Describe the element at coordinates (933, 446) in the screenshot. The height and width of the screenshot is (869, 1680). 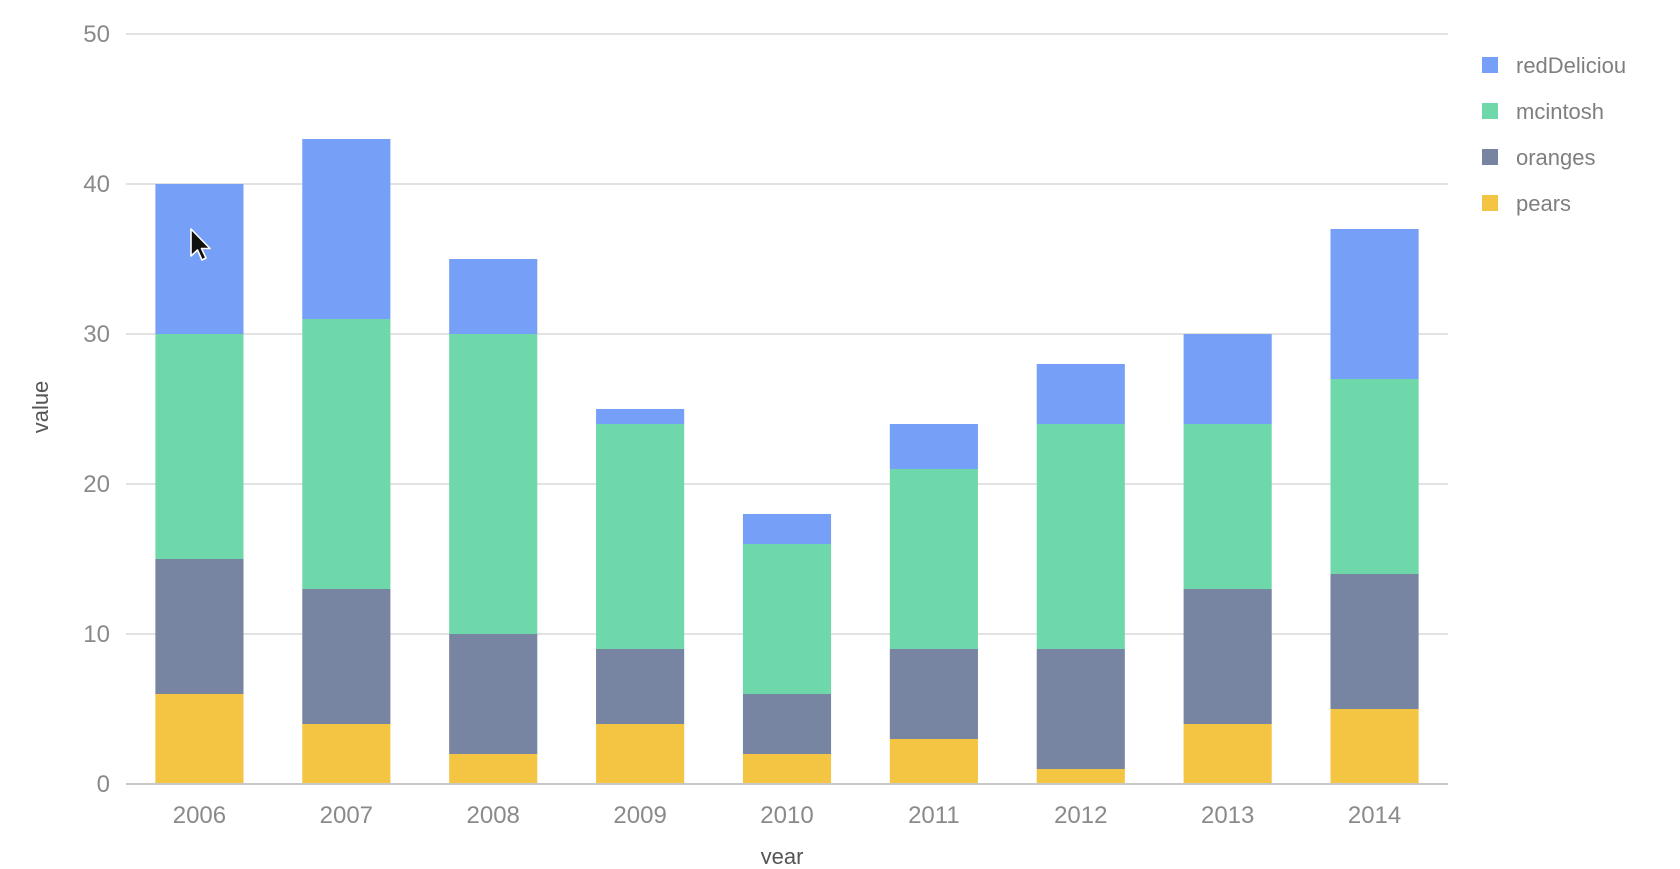
I see `bar-redDeliciou-2011` at that location.